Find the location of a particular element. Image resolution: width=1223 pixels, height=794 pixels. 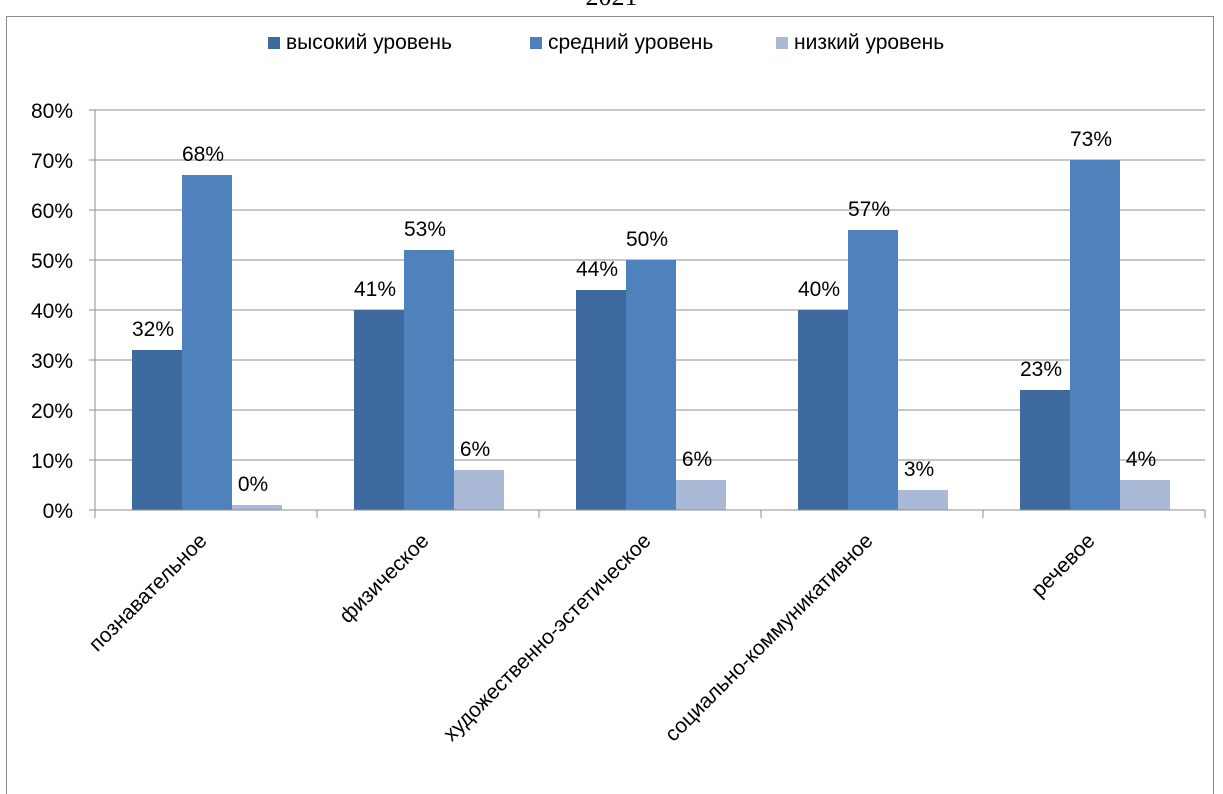

category-label: речевое is located at coordinates (1063, 565).